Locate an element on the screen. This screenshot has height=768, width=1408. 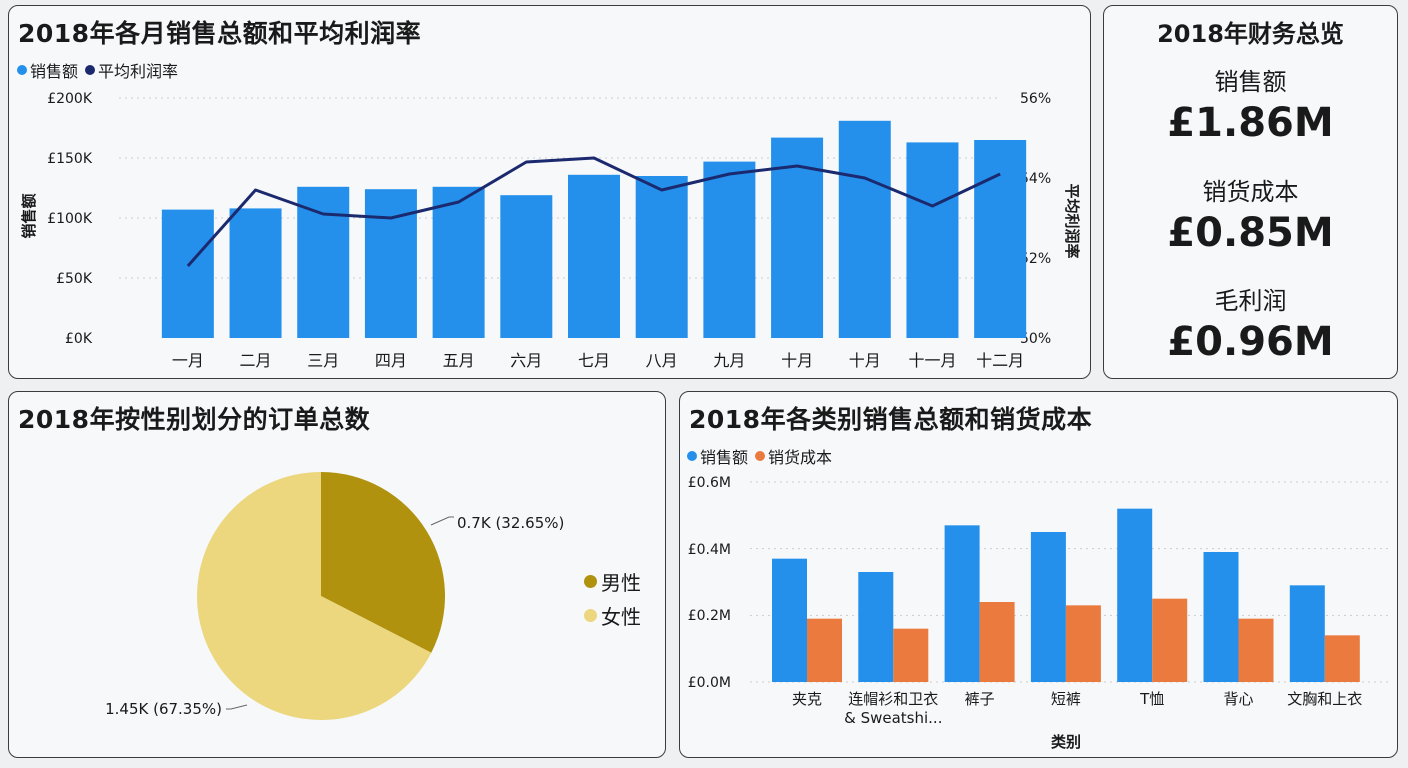
x-tick-label: 一月 is located at coordinates (188, 360).